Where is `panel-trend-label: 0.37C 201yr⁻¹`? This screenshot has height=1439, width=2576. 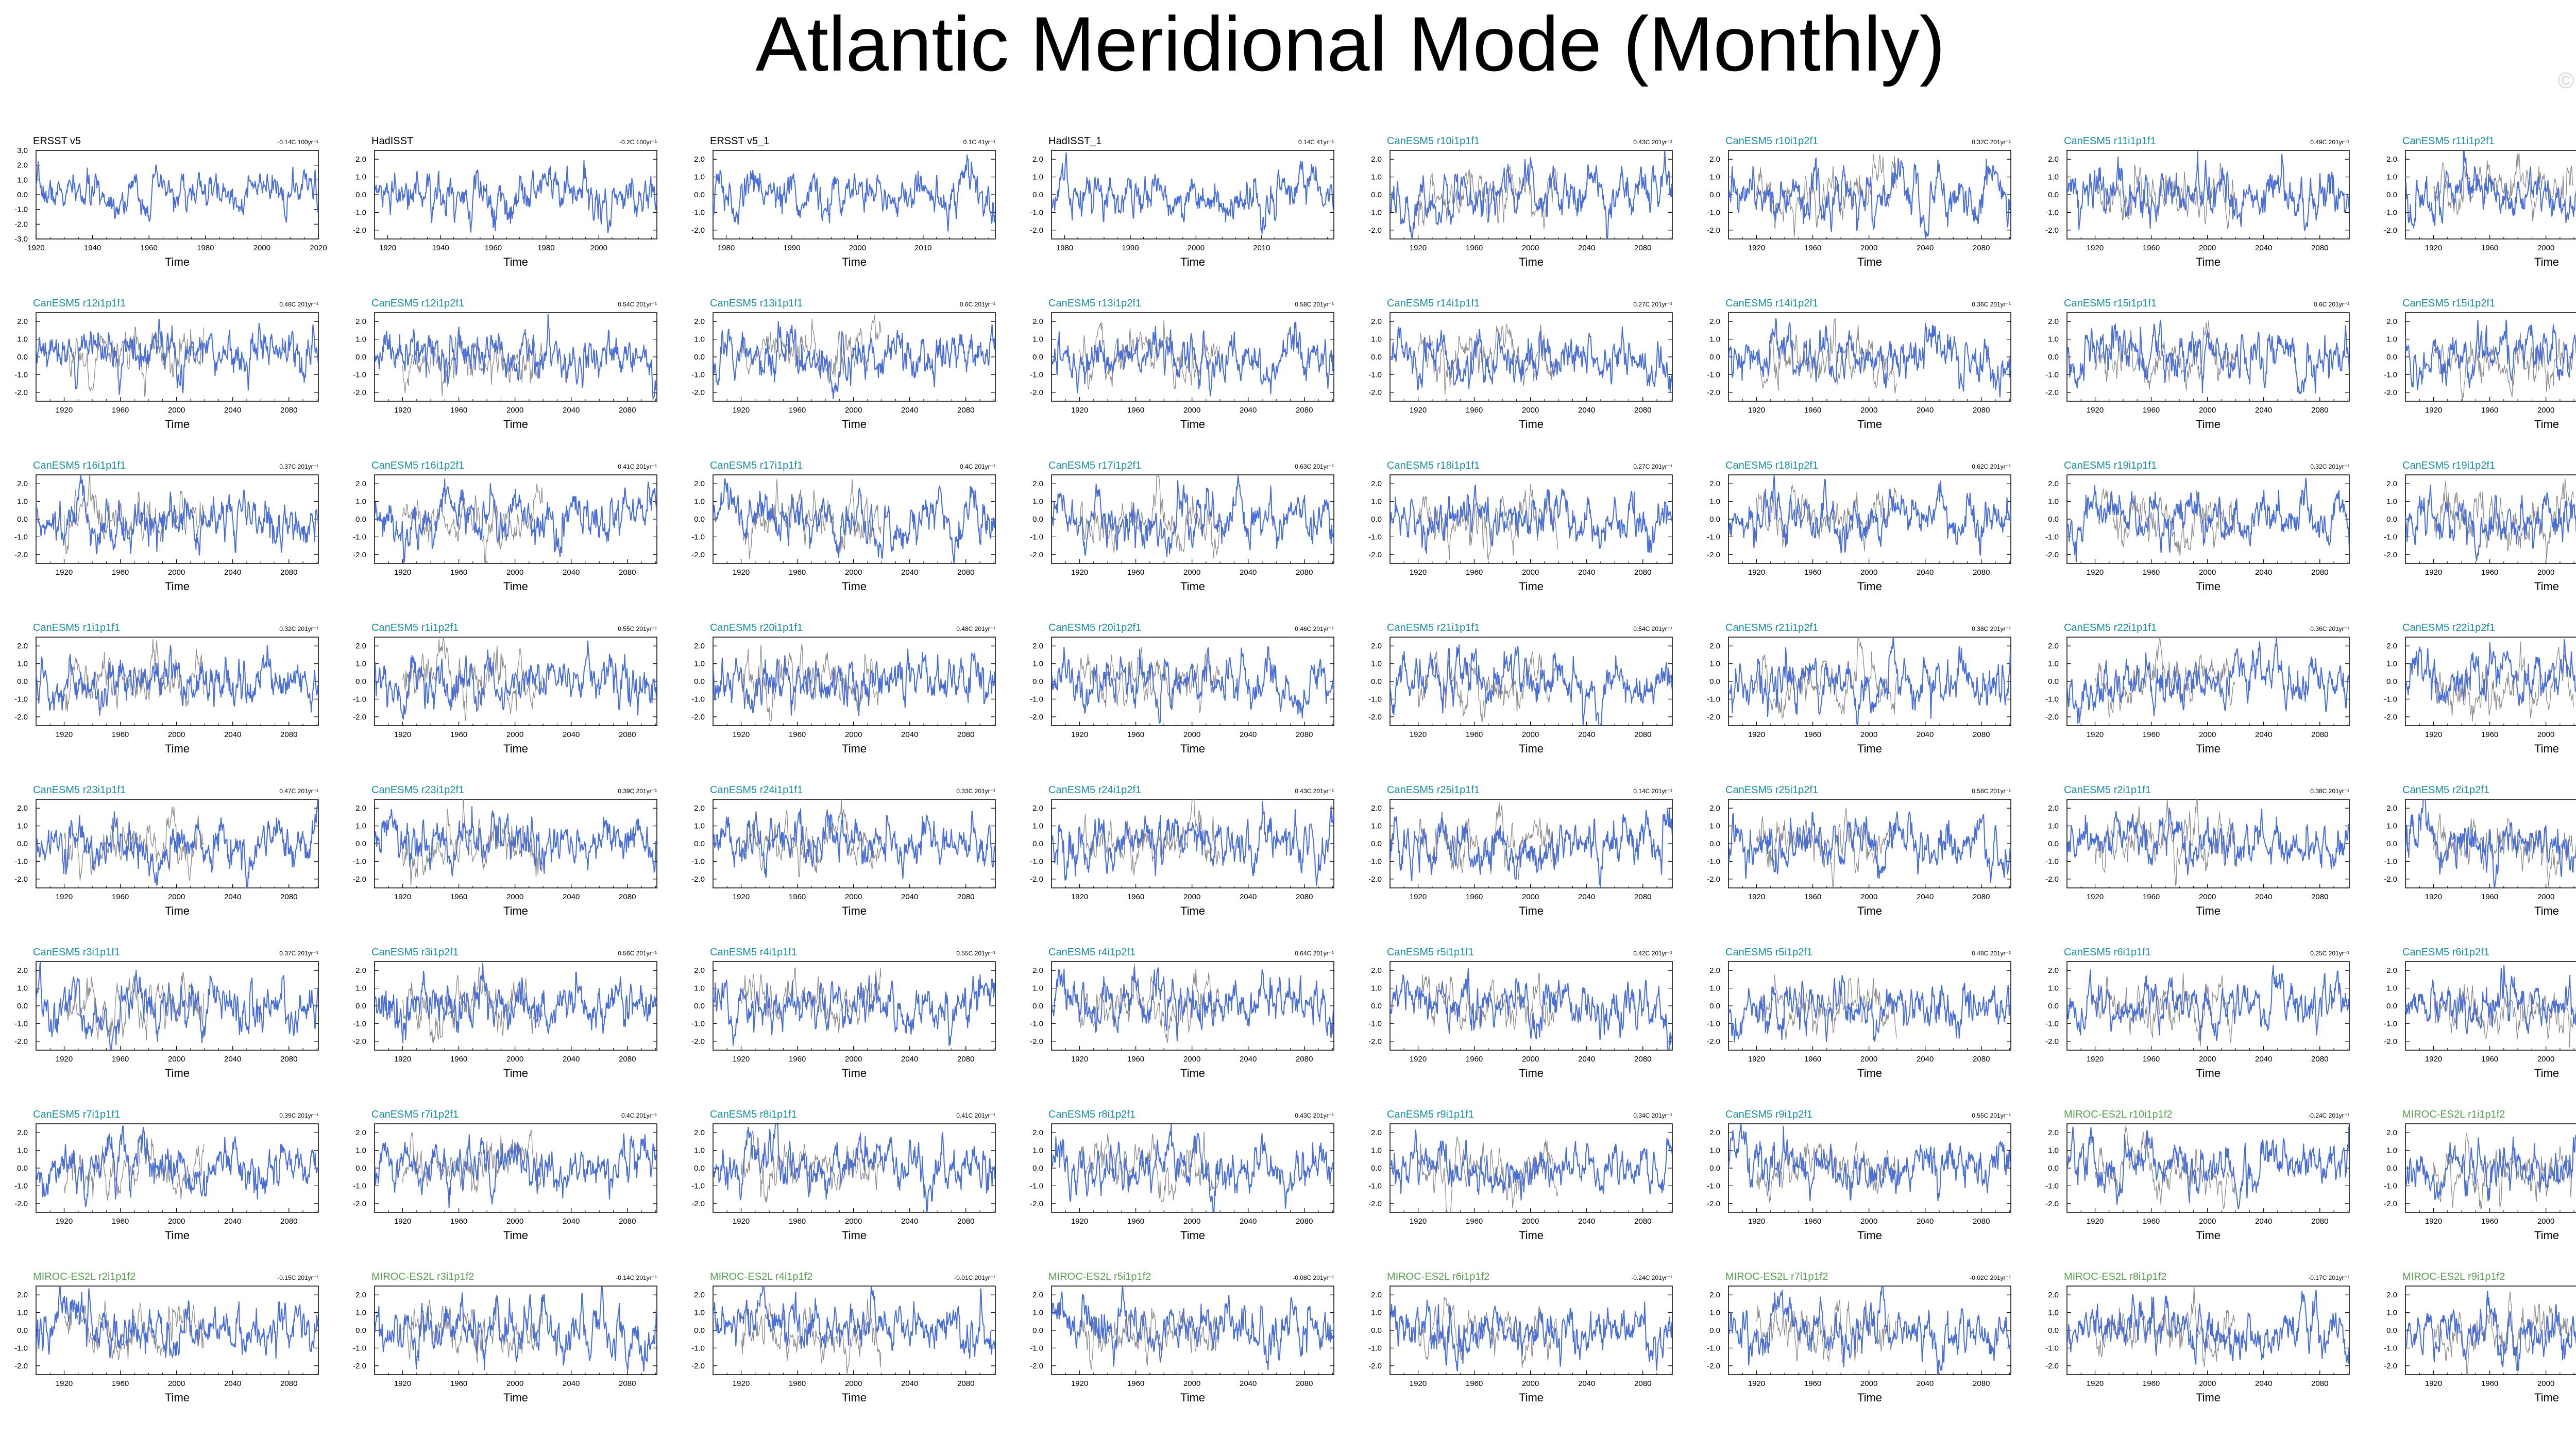
panel-trend-label: 0.37C 201yr⁻¹ is located at coordinates (298, 467).